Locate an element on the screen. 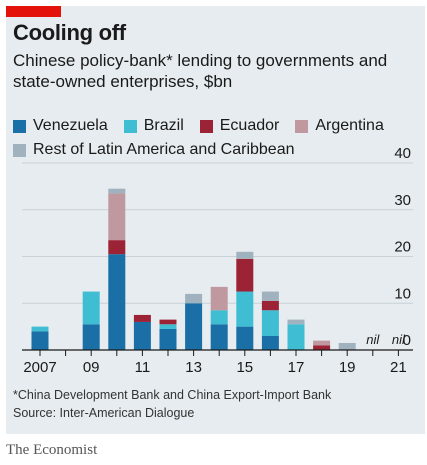 The width and height of the screenshot is (427, 465). bar-ecuador-2011 is located at coordinates (142, 318).